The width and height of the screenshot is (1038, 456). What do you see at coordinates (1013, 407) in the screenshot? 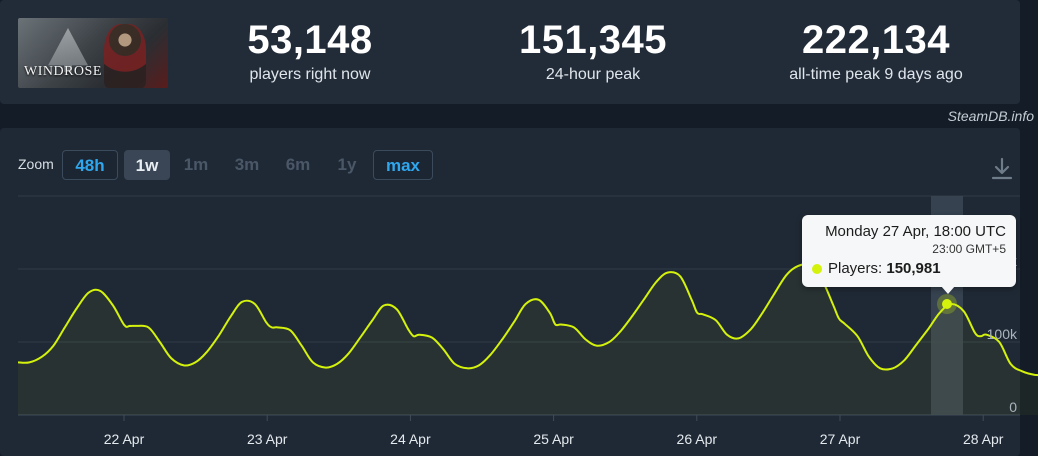
I see `y-tick-label: 0` at bounding box center [1013, 407].